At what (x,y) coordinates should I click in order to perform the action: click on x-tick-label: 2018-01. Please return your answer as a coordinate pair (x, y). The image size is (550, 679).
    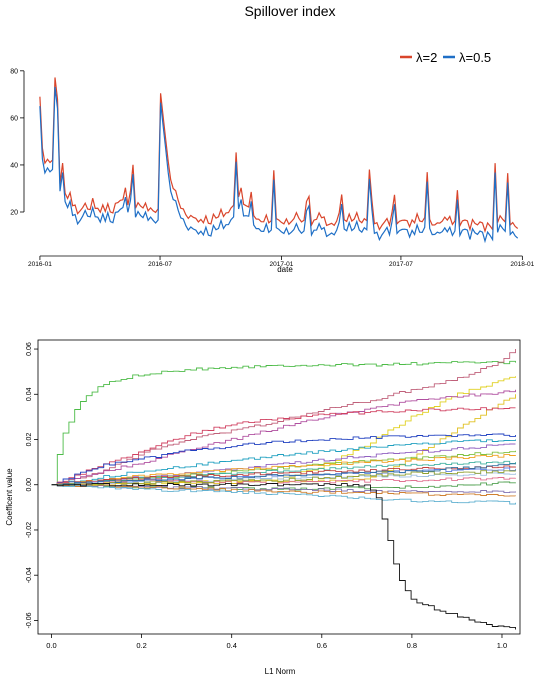
    Looking at the image, I should click on (522, 264).